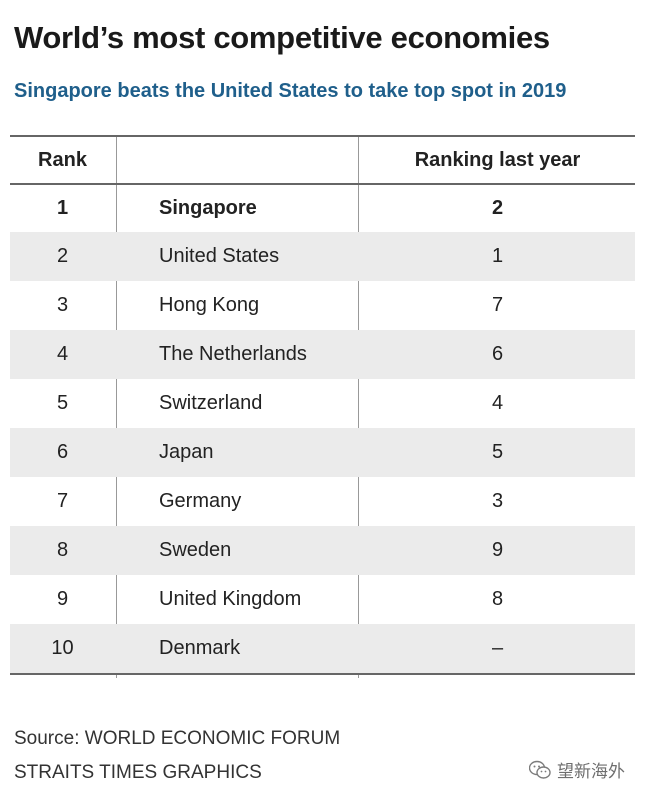 This screenshot has width=647, height=800. I want to click on last-year-rank-cell: 7, so click(497, 305).